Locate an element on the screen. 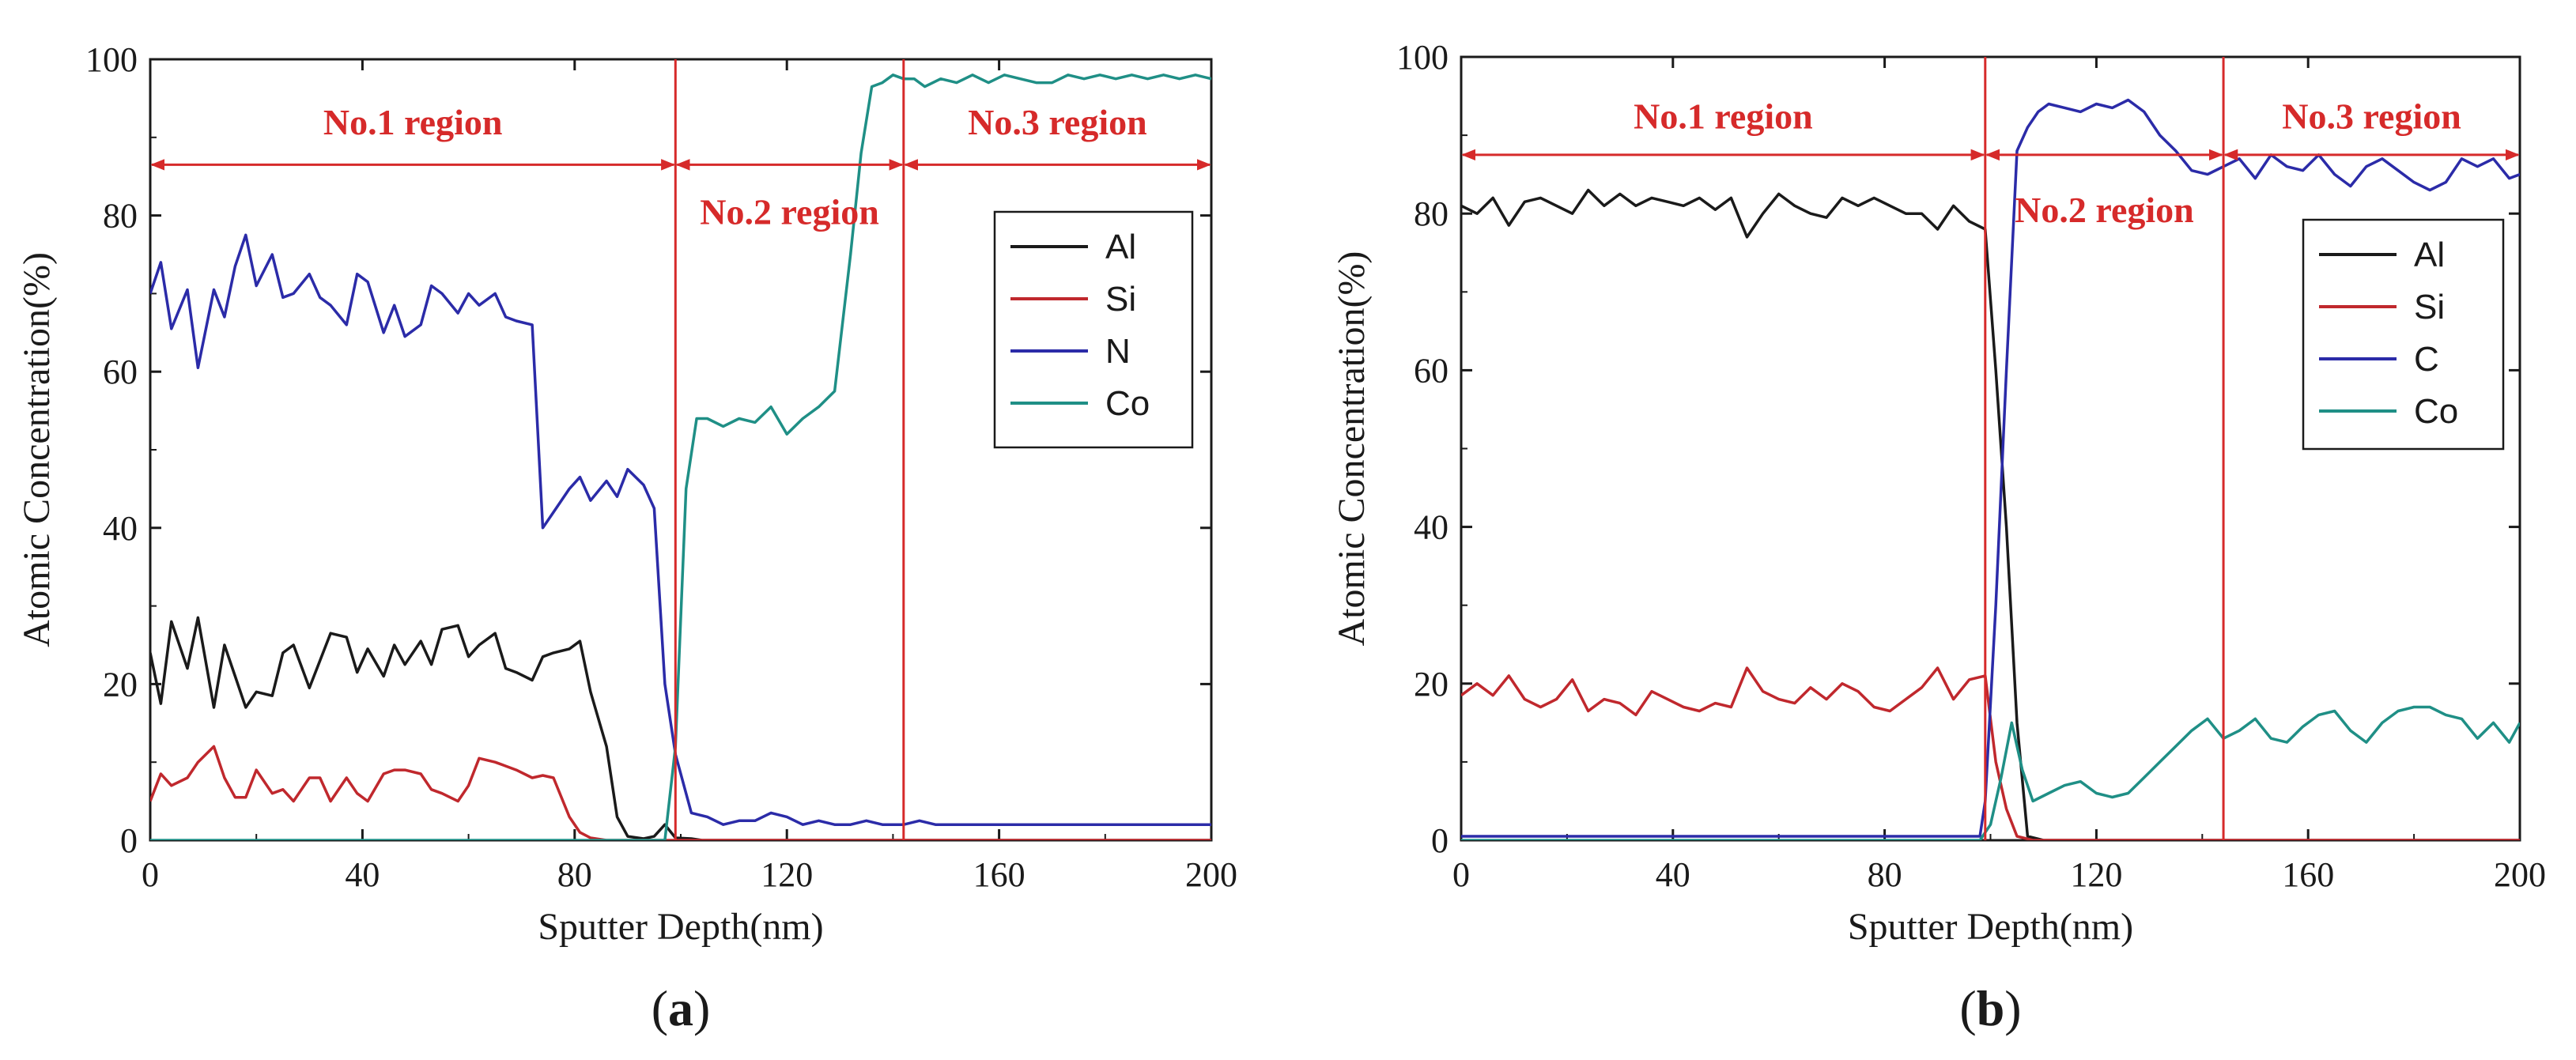  panel-label: (a) is located at coordinates (681, 1008).